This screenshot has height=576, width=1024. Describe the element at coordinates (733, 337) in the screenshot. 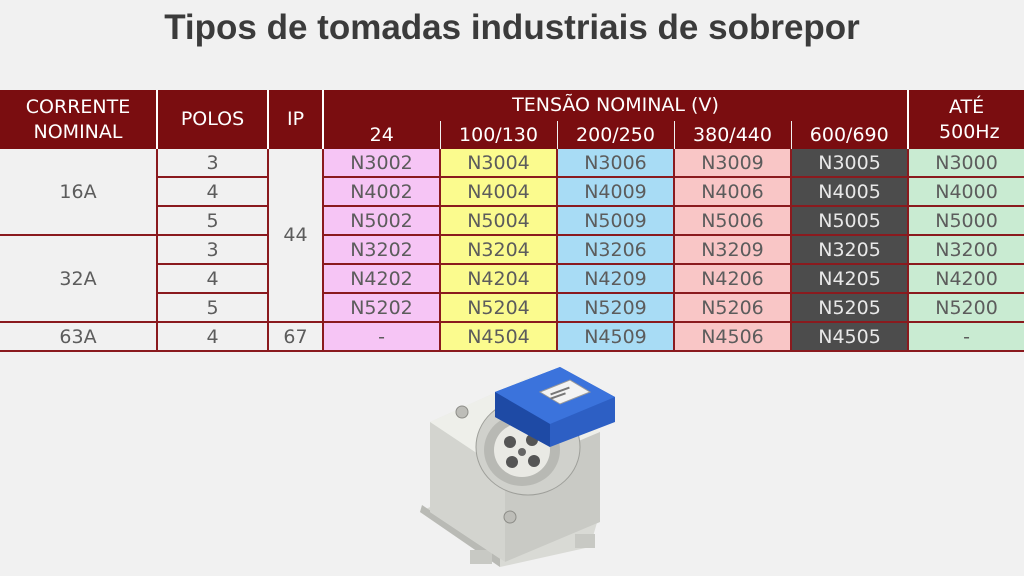

I see `code-cell: N4506` at that location.